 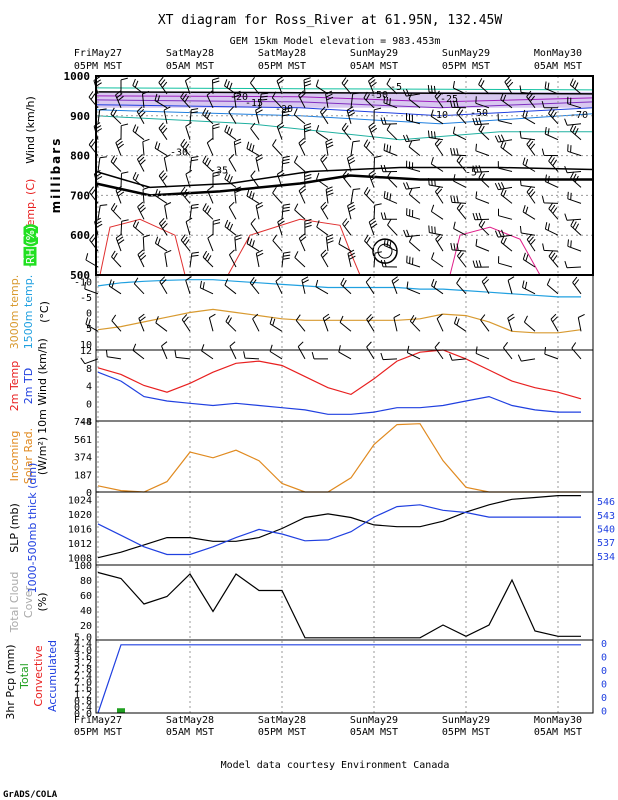 I want to click on series-3000m-temp, so click(x=339, y=321).